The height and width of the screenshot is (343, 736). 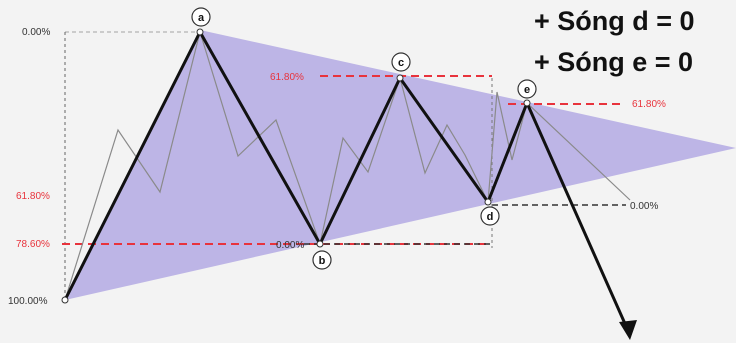 What do you see at coordinates (290, 245) in the screenshot?
I see `level-b-0: 0.00%` at bounding box center [290, 245].